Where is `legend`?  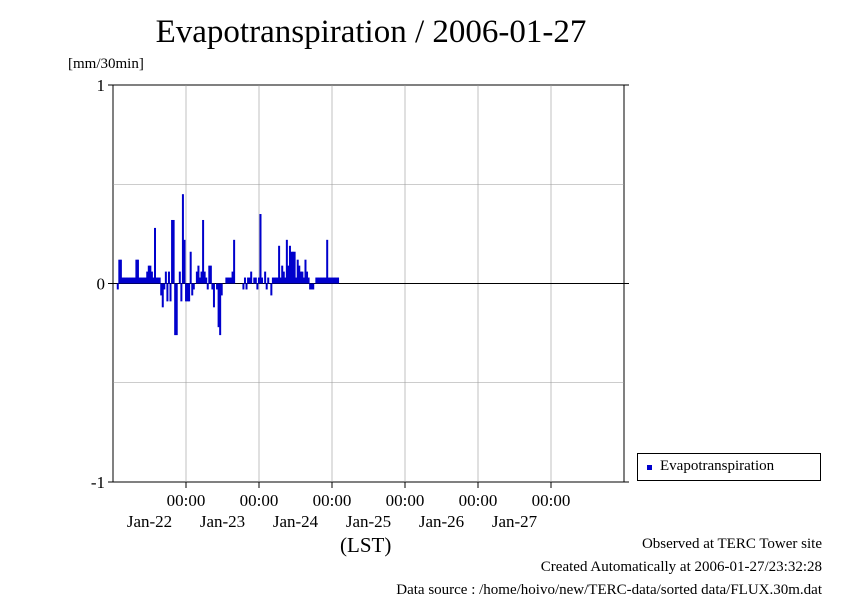
legend is located at coordinates (729, 467).